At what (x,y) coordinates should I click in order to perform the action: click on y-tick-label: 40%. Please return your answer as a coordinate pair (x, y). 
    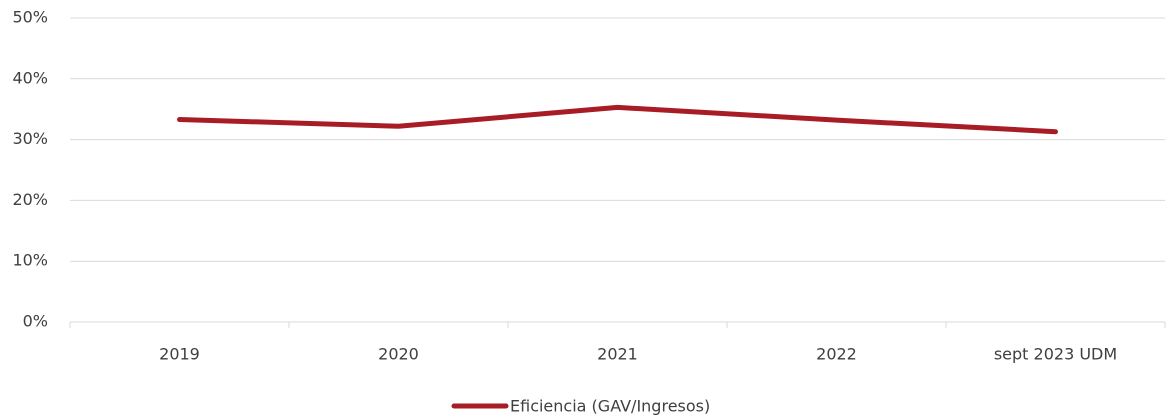
    Looking at the image, I should click on (30, 77).